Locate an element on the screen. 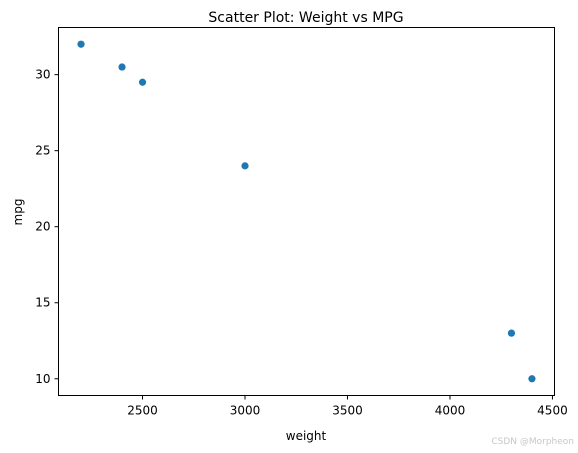  x-axis-ticks: 2500 3000 3500 4000 4500 is located at coordinates (347, 406).